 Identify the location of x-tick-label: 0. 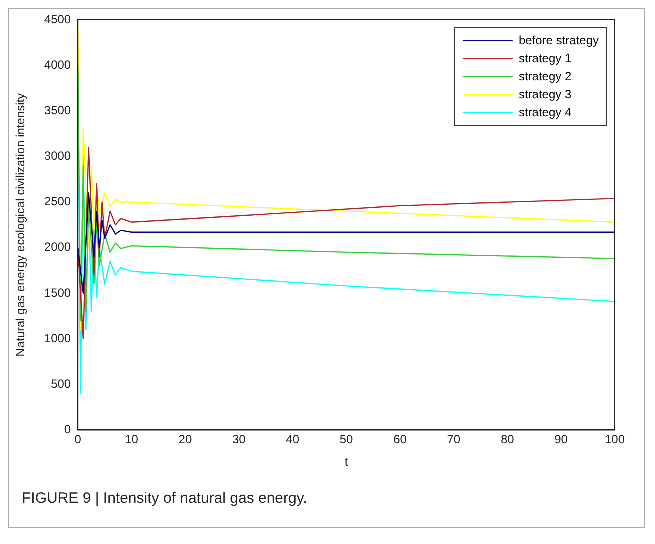
(78, 439).